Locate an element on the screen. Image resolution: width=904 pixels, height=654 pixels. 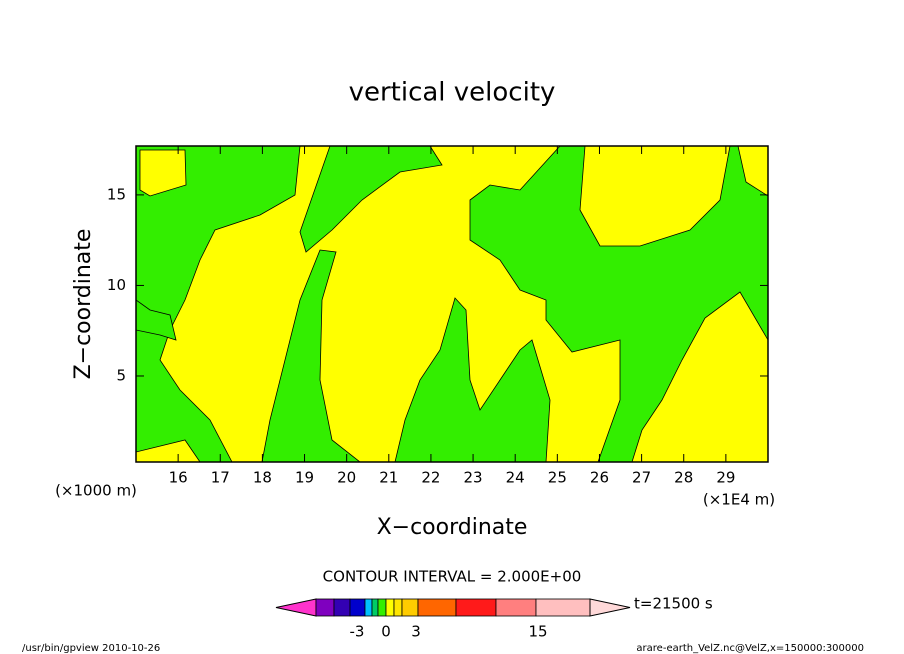
colorbar-tick-label: 15 is located at coordinates (537, 632).